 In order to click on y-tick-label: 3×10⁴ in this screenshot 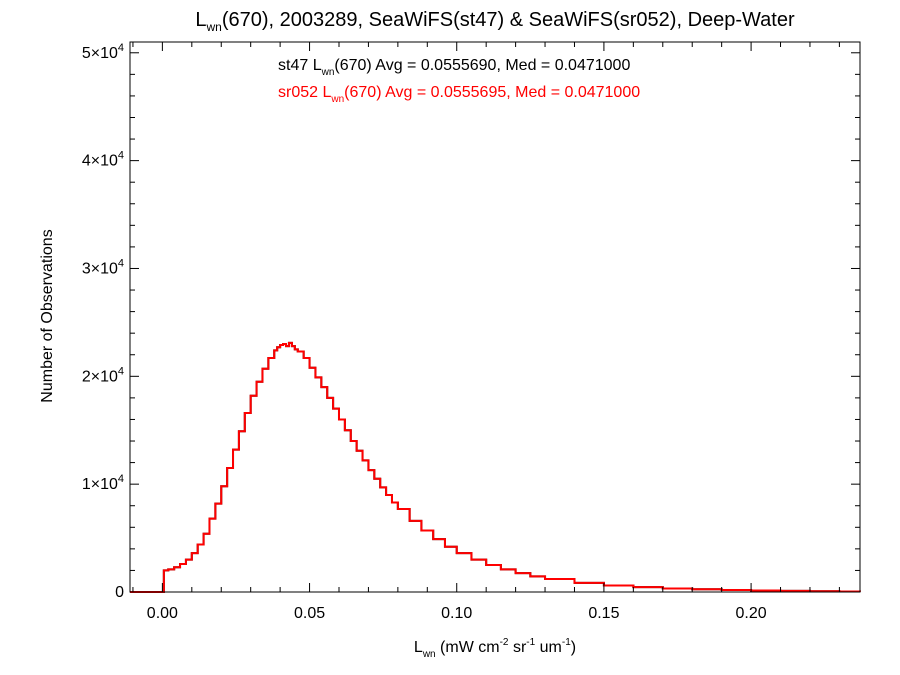, I will do `click(103, 267)`.